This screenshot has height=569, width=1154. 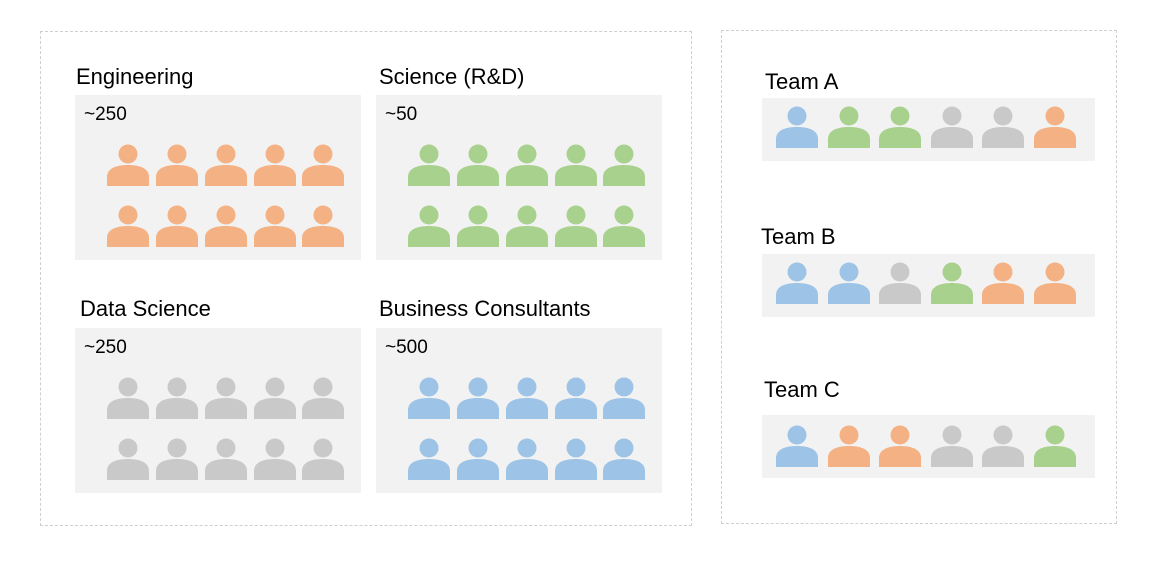 What do you see at coordinates (798, 236) in the screenshot?
I see `team-title-b: Team B` at bounding box center [798, 236].